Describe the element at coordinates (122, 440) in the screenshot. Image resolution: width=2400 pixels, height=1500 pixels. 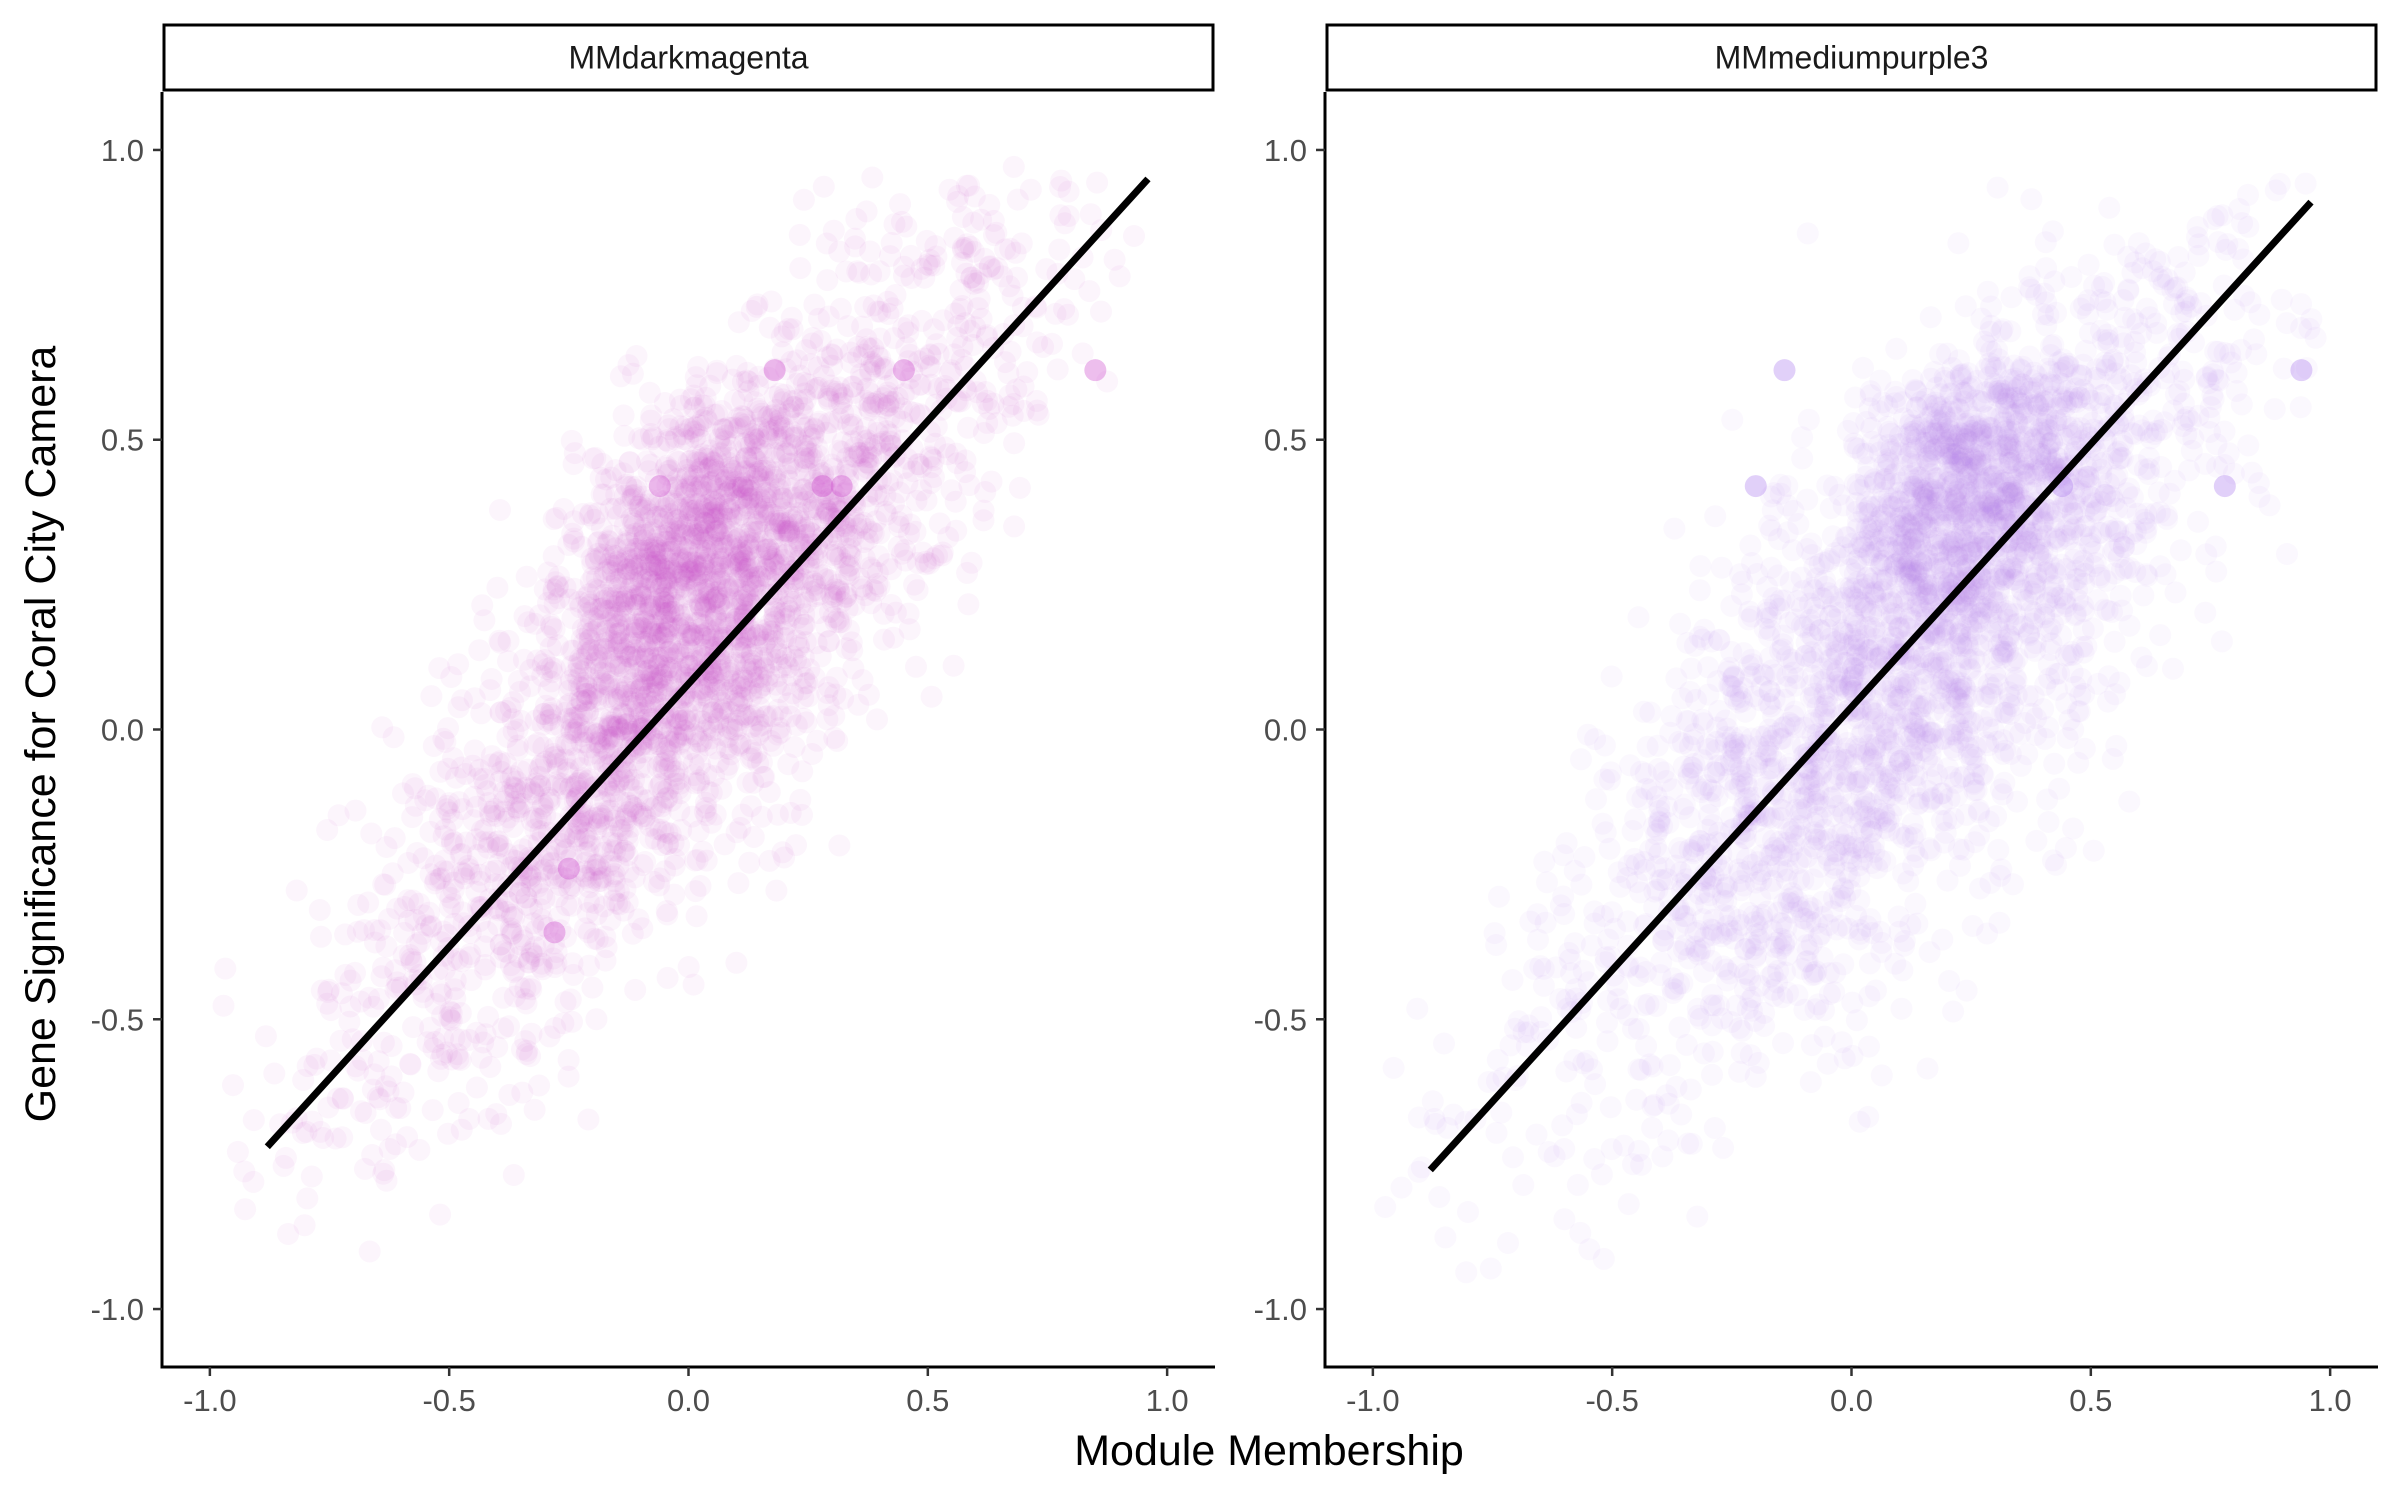
I see `y-tick-label: 0.5` at that location.